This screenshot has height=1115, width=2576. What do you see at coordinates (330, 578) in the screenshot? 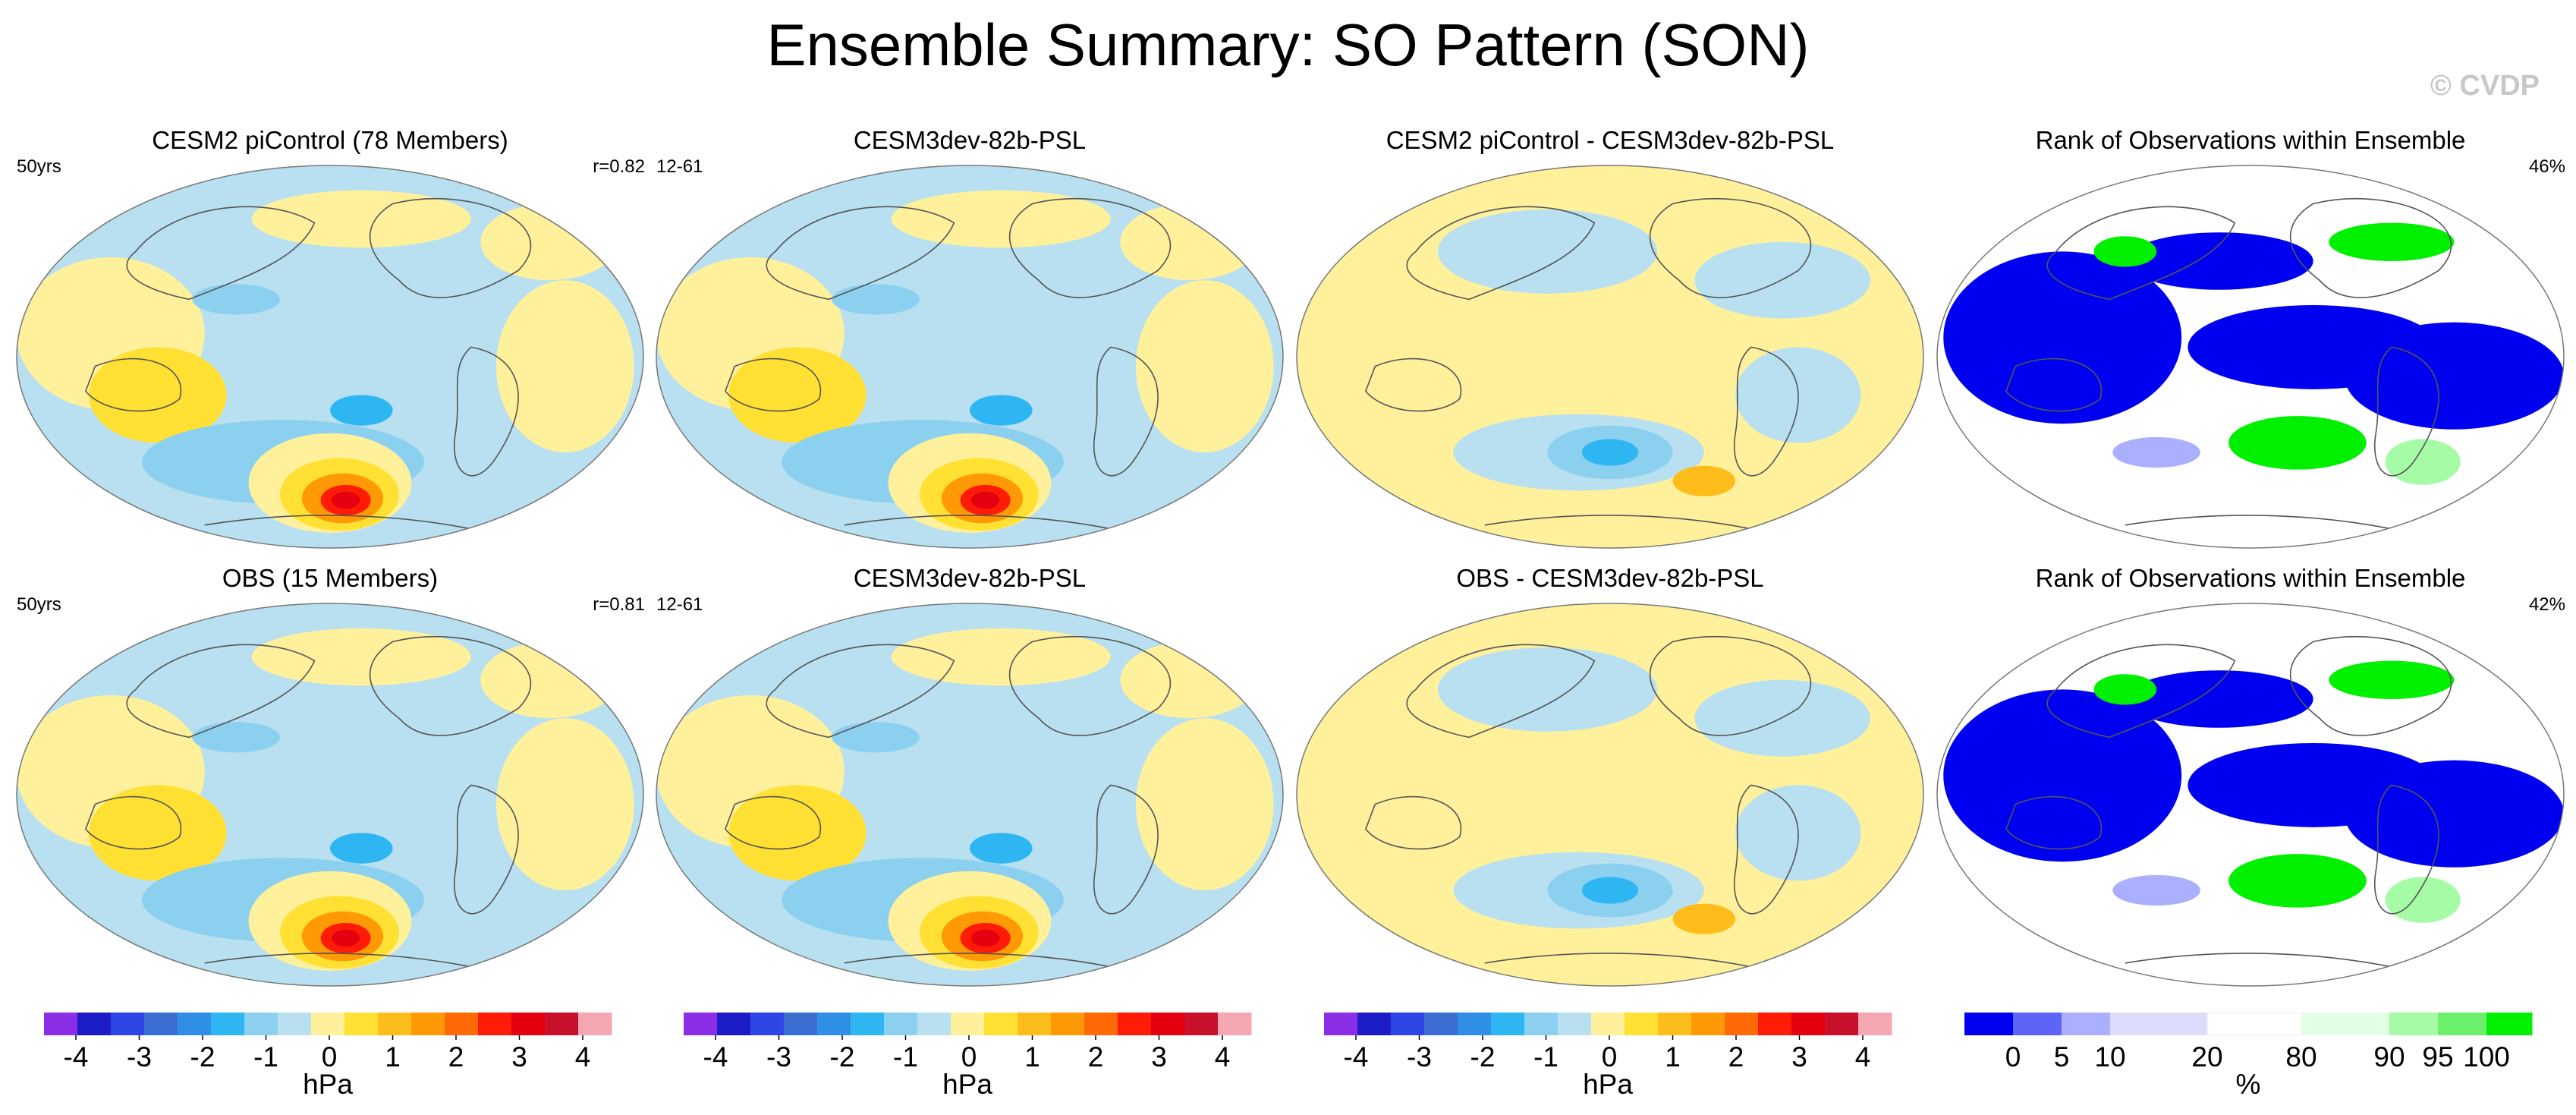
I see `panel-title: OBS (15 Members)` at bounding box center [330, 578].